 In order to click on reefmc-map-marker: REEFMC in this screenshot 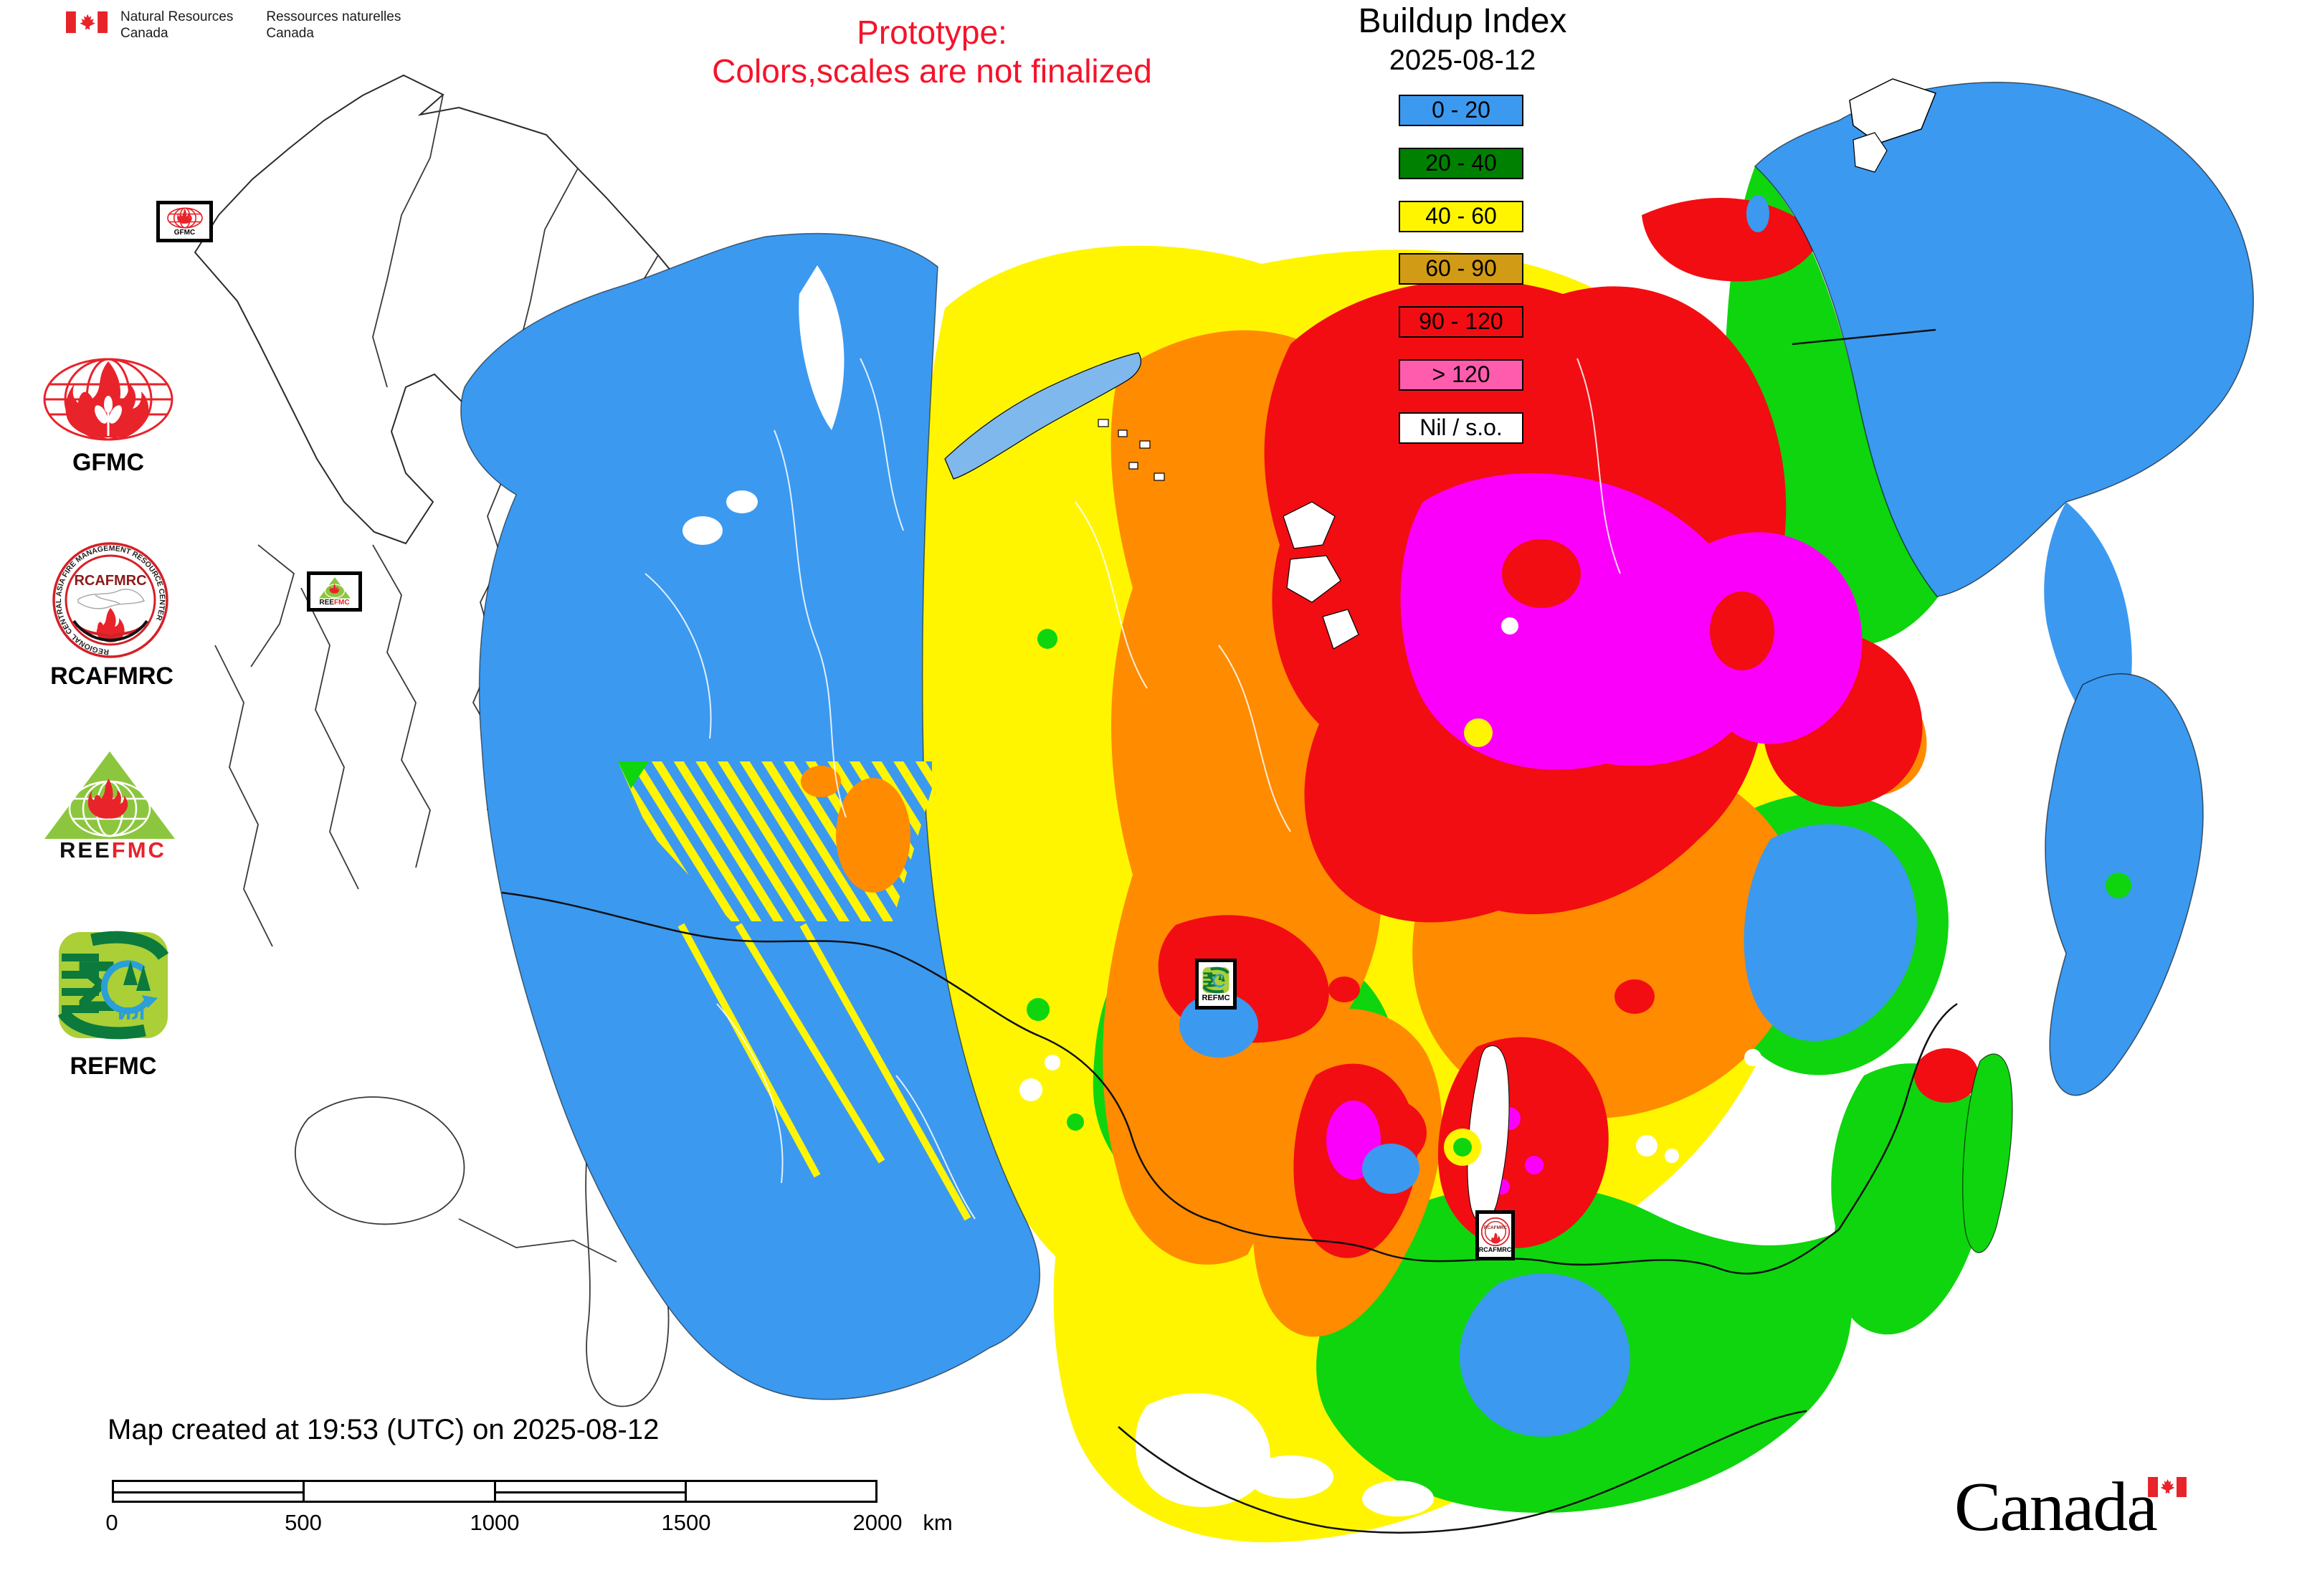, I will do `click(334, 591)`.